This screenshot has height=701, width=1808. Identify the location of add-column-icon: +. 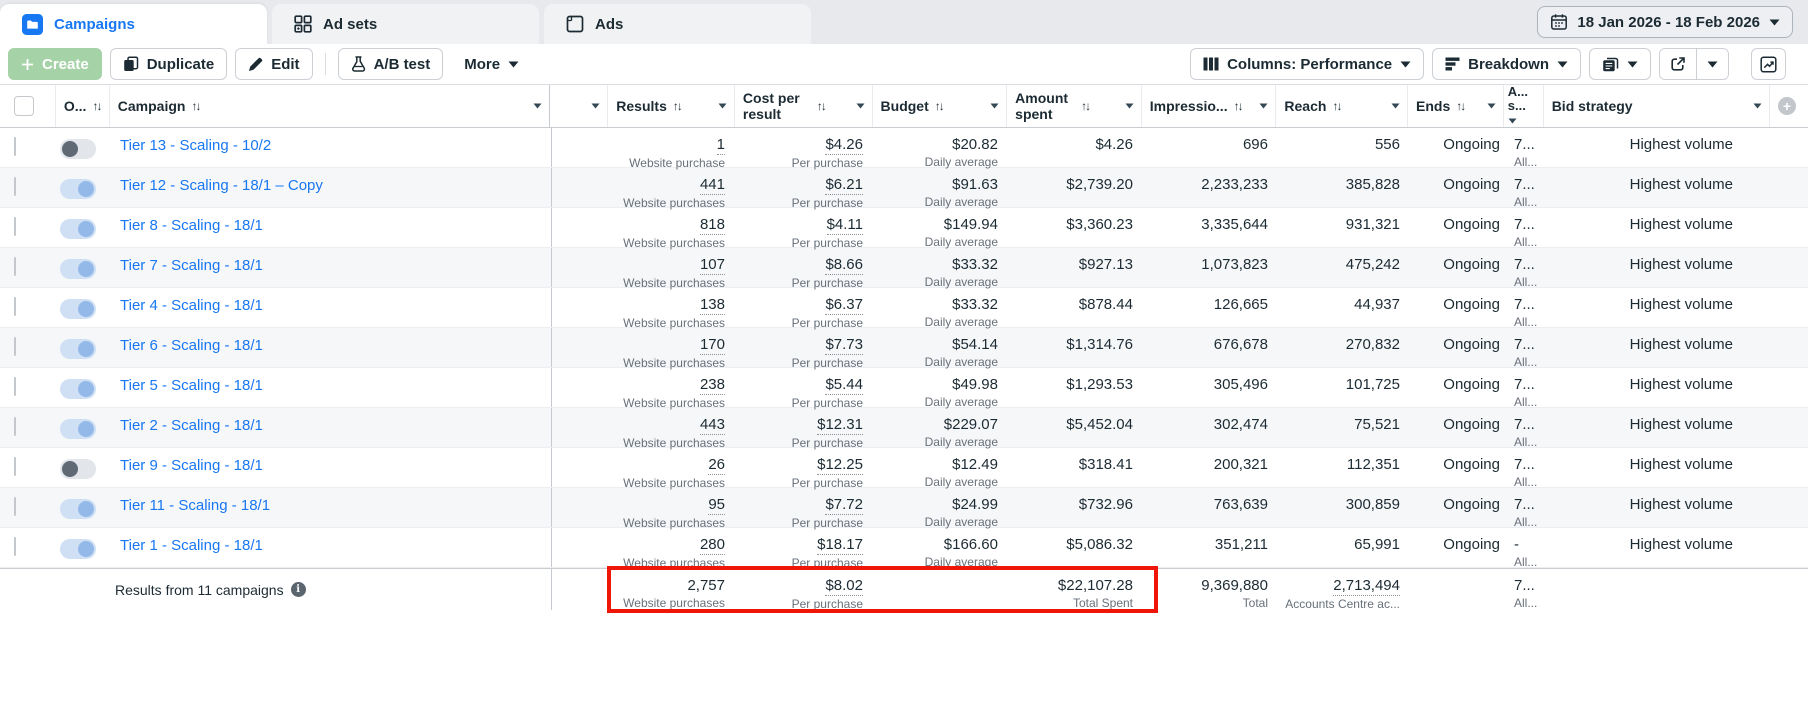
(1787, 106).